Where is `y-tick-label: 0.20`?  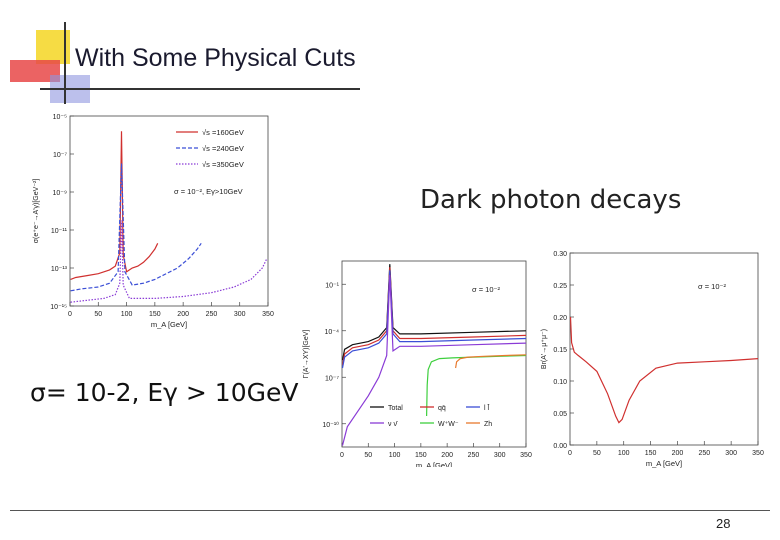 y-tick-label: 0.20 is located at coordinates (560, 318).